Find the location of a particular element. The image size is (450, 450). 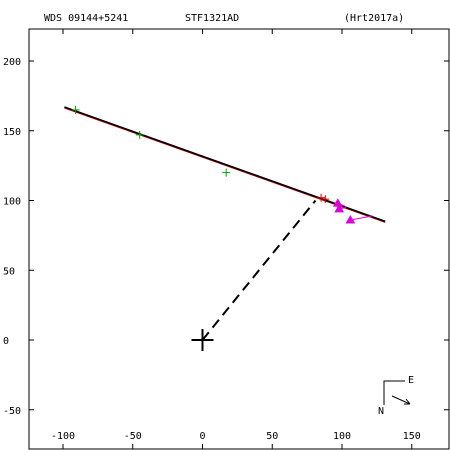

header-pair-name: STF1321AD is located at coordinates (212, 18).